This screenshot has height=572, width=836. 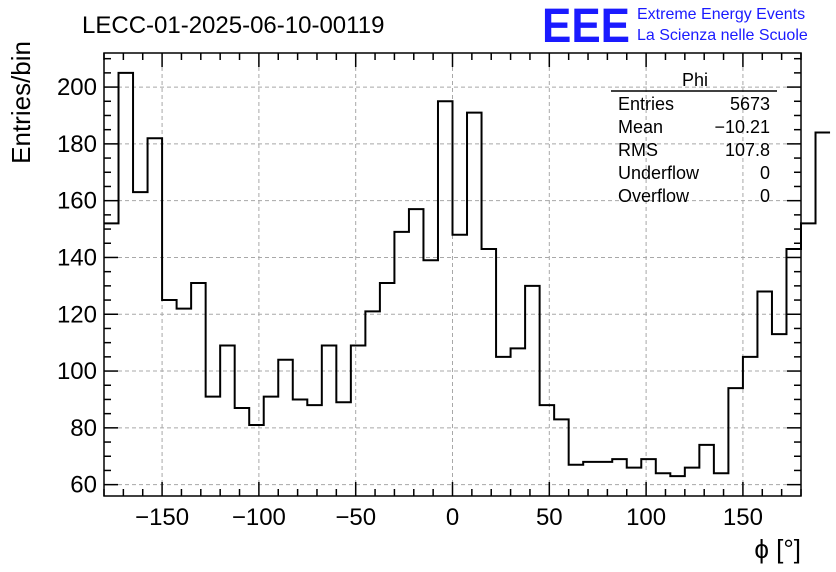 What do you see at coordinates (233, 25) in the screenshot?
I see `run-title: LECC-01-2025-06-10-00119` at bounding box center [233, 25].